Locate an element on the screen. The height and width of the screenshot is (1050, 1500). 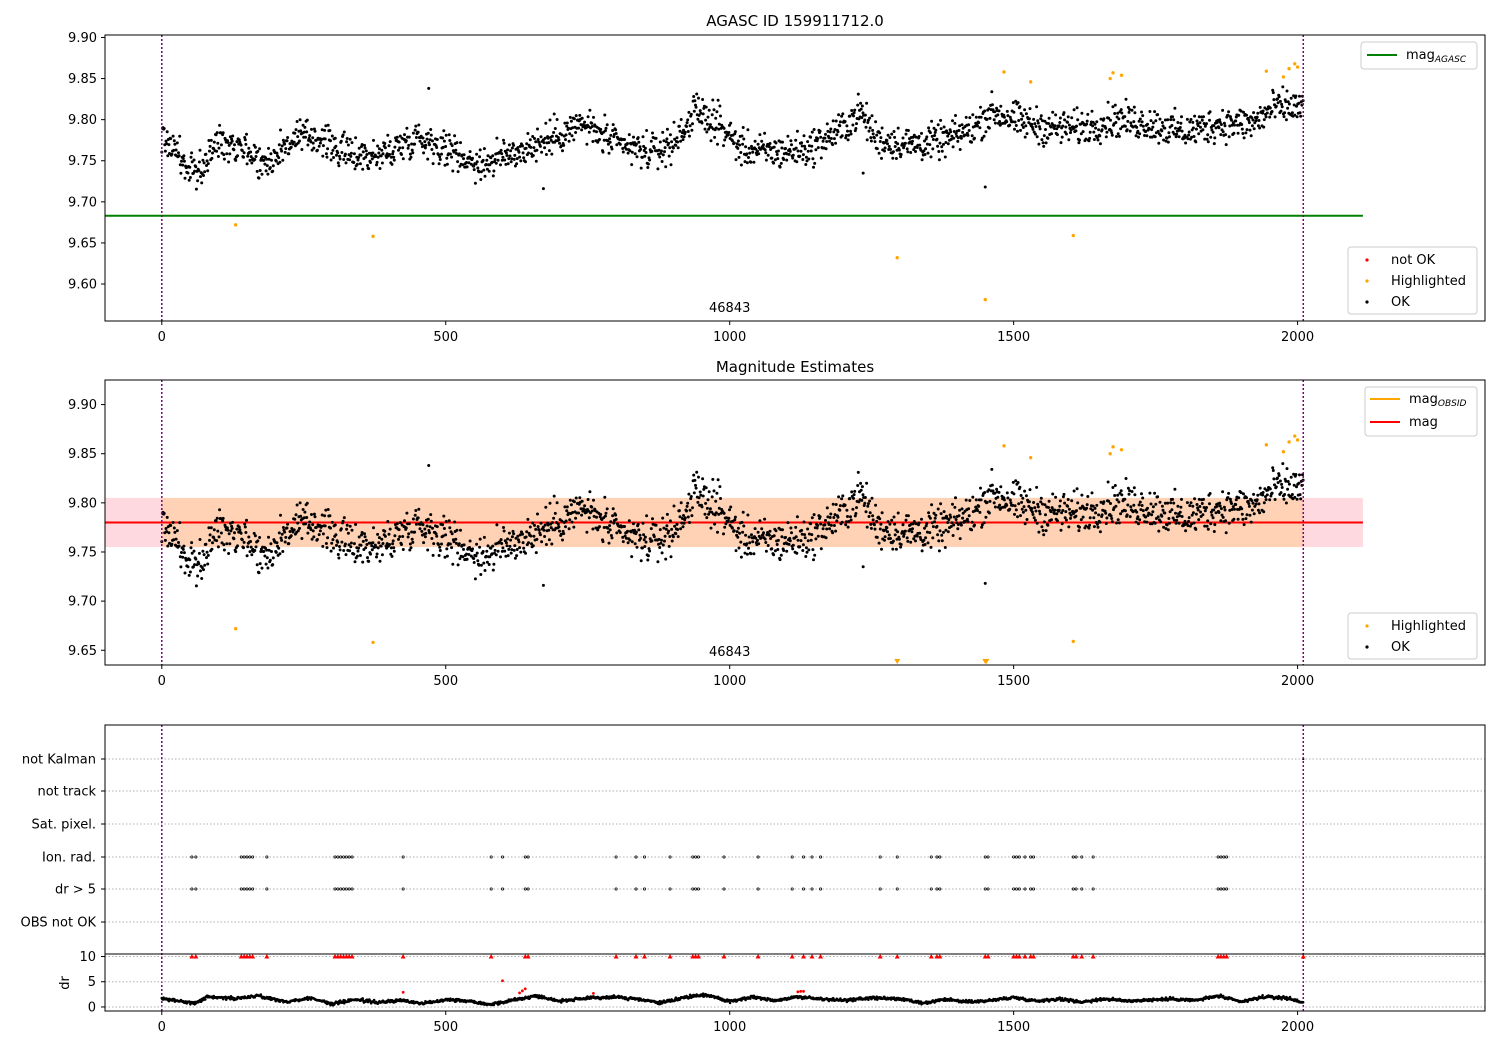
magnitude-xtick-label: 1500 is located at coordinates (1013, 681).